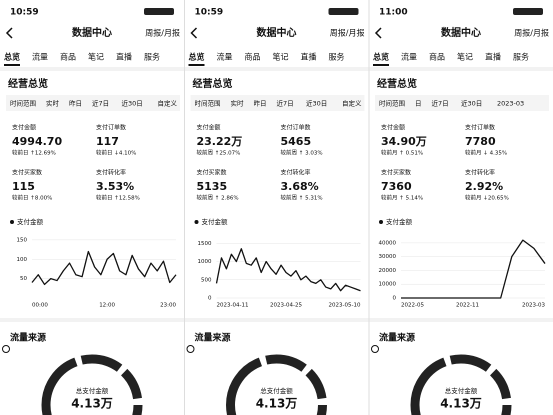  What do you see at coordinates (302, 153) in the screenshot?
I see `metric-change: 较前周 ↑ 3.03%` at bounding box center [302, 153].